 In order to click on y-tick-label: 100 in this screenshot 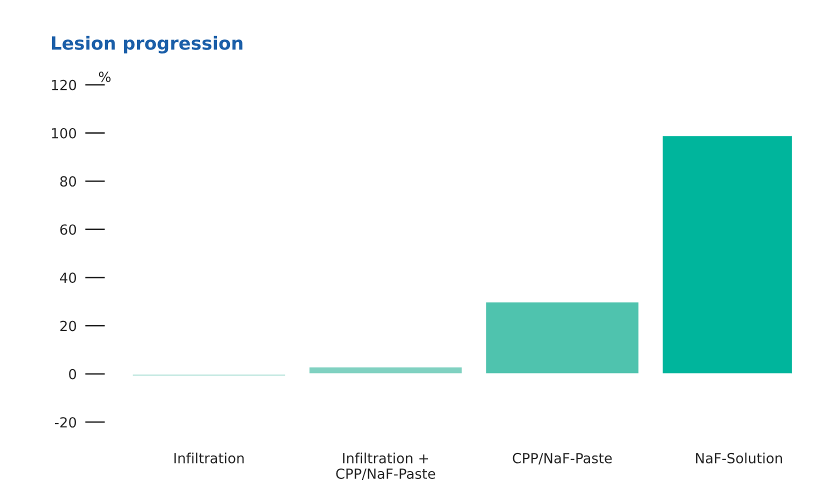, I will do `click(64, 133)`.